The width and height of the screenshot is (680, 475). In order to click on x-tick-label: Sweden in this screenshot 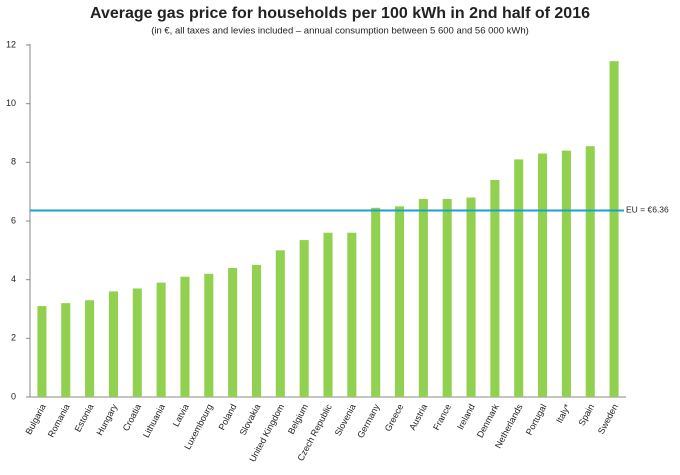, I will do `click(608, 418)`.